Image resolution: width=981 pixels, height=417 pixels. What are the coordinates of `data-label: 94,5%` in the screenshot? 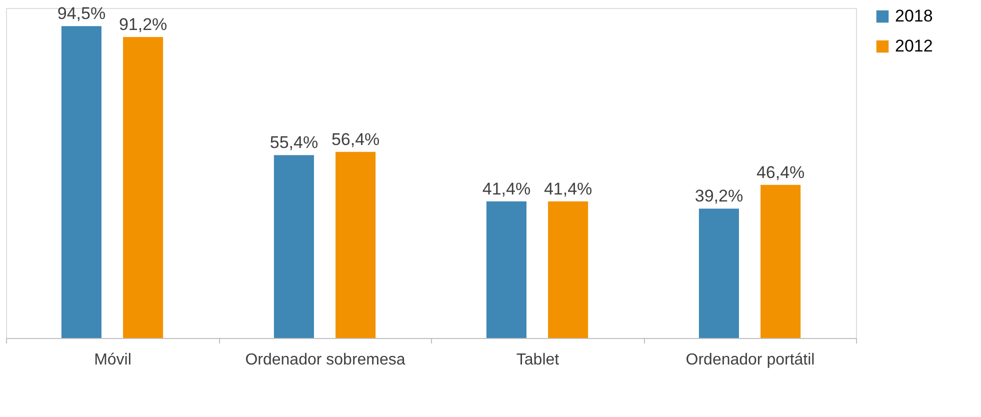 It's located at (81, 14).